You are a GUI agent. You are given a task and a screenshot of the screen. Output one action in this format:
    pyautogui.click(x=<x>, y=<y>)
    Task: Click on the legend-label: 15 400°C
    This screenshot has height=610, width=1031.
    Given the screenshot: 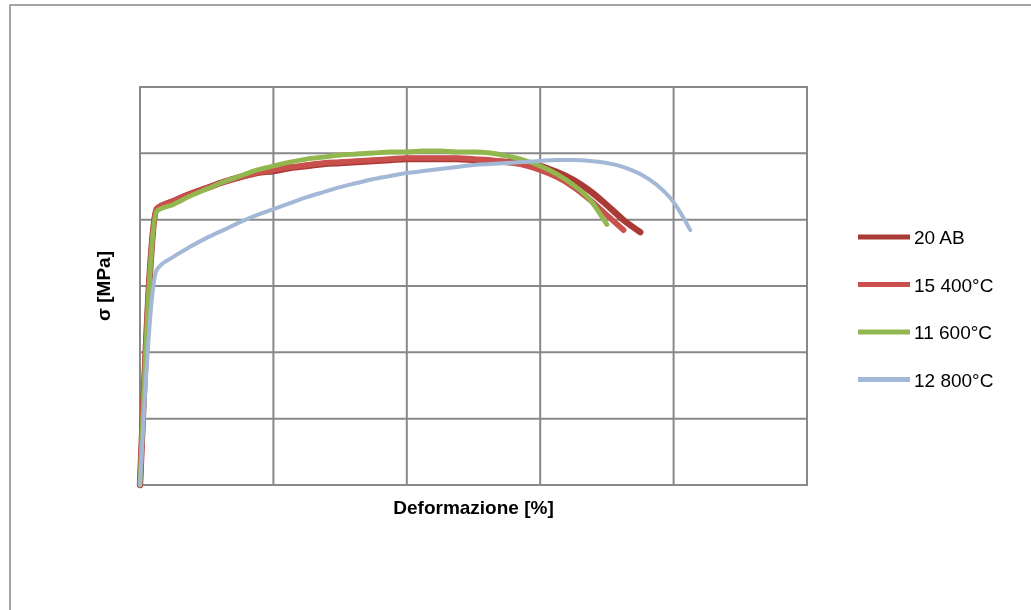 What is the action you would take?
    pyautogui.click(x=954, y=285)
    